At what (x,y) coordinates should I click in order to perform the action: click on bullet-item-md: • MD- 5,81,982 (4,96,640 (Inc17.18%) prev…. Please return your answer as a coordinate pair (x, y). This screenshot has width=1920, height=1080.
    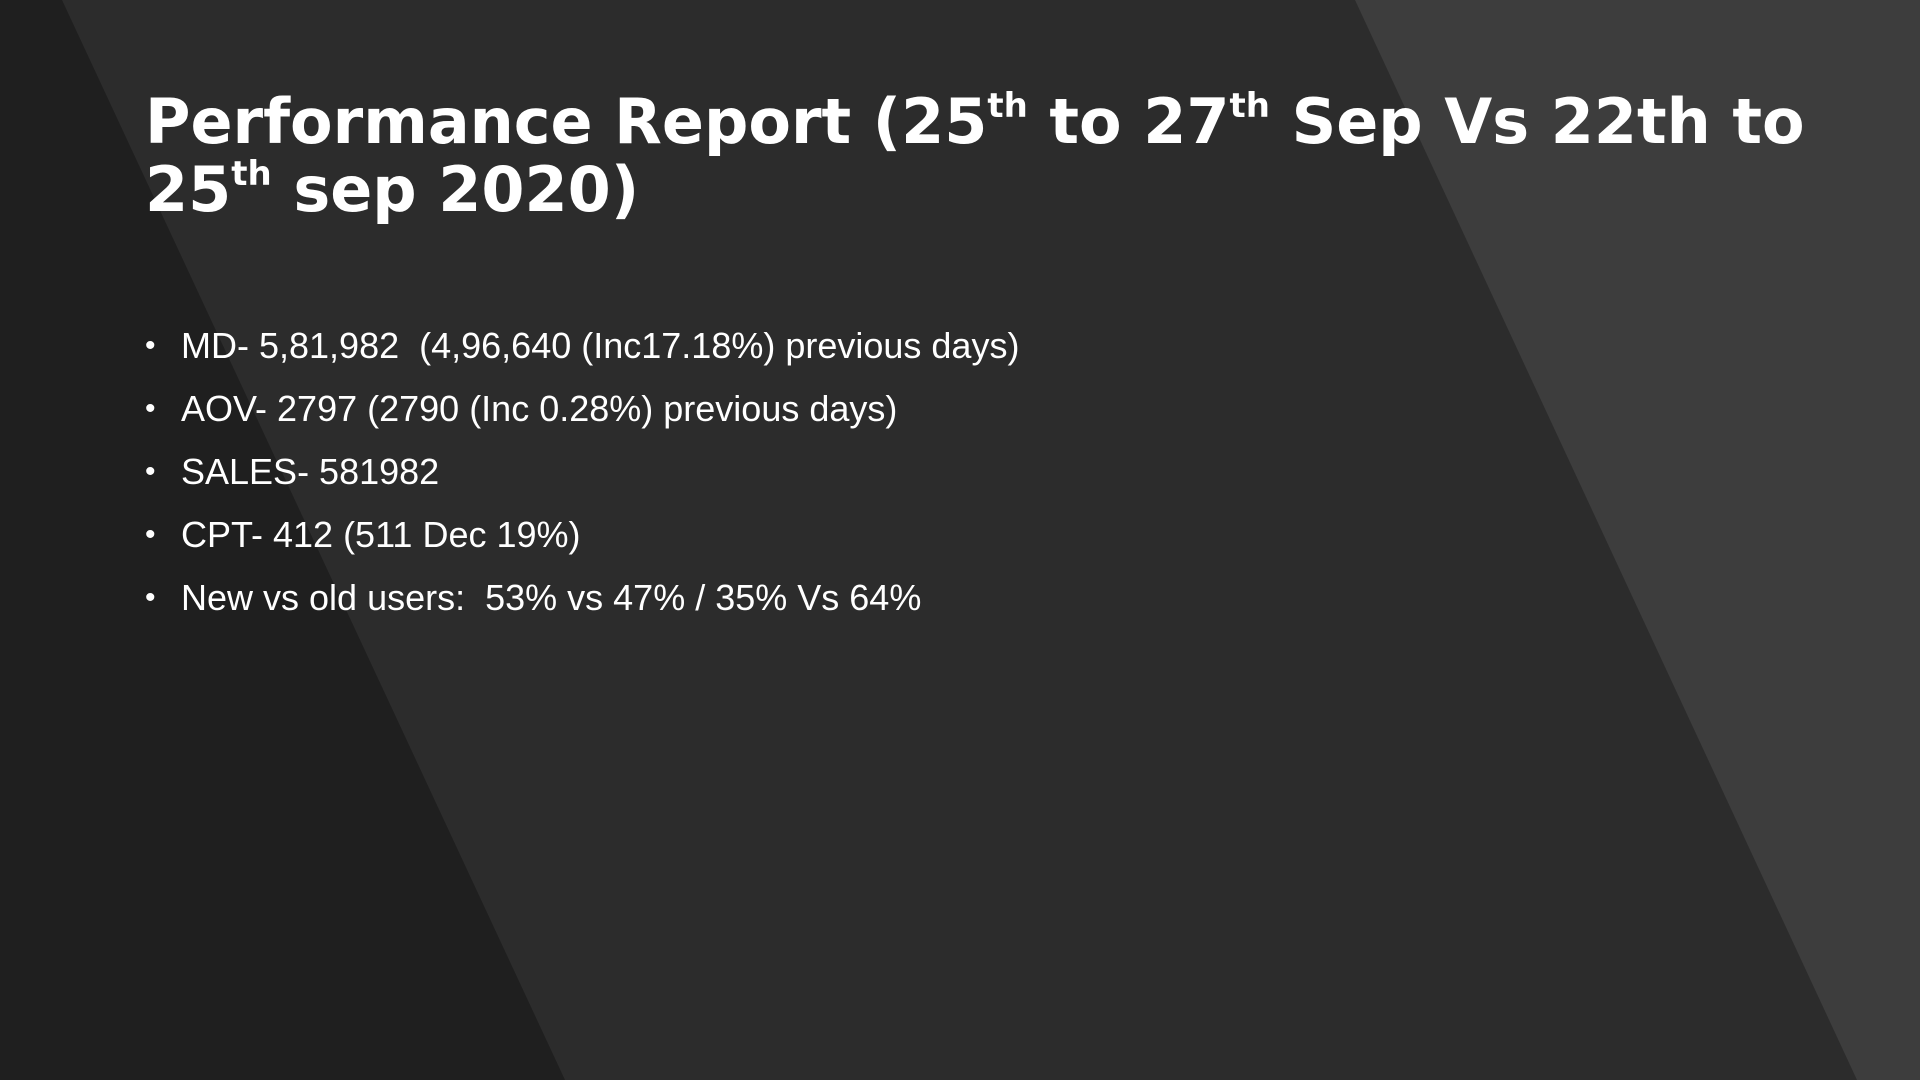
    Looking at the image, I should click on (582, 347).